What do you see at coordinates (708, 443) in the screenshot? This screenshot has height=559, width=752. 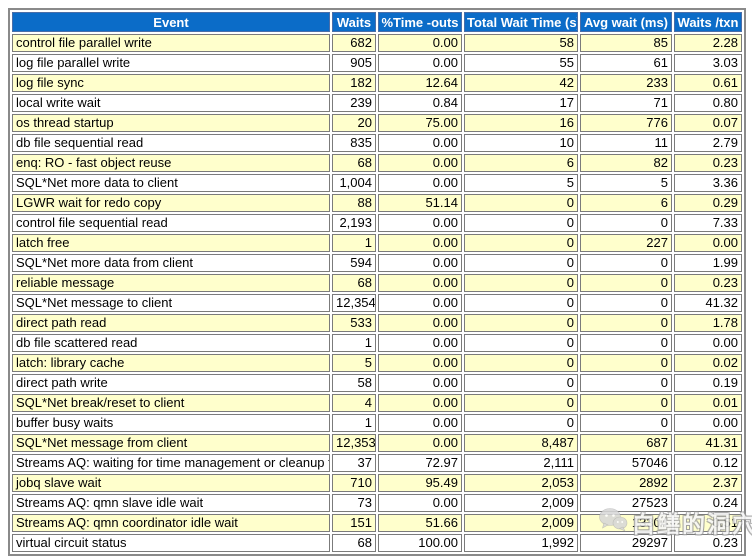 I see `waits-per-txn-value: 41.31` at bounding box center [708, 443].